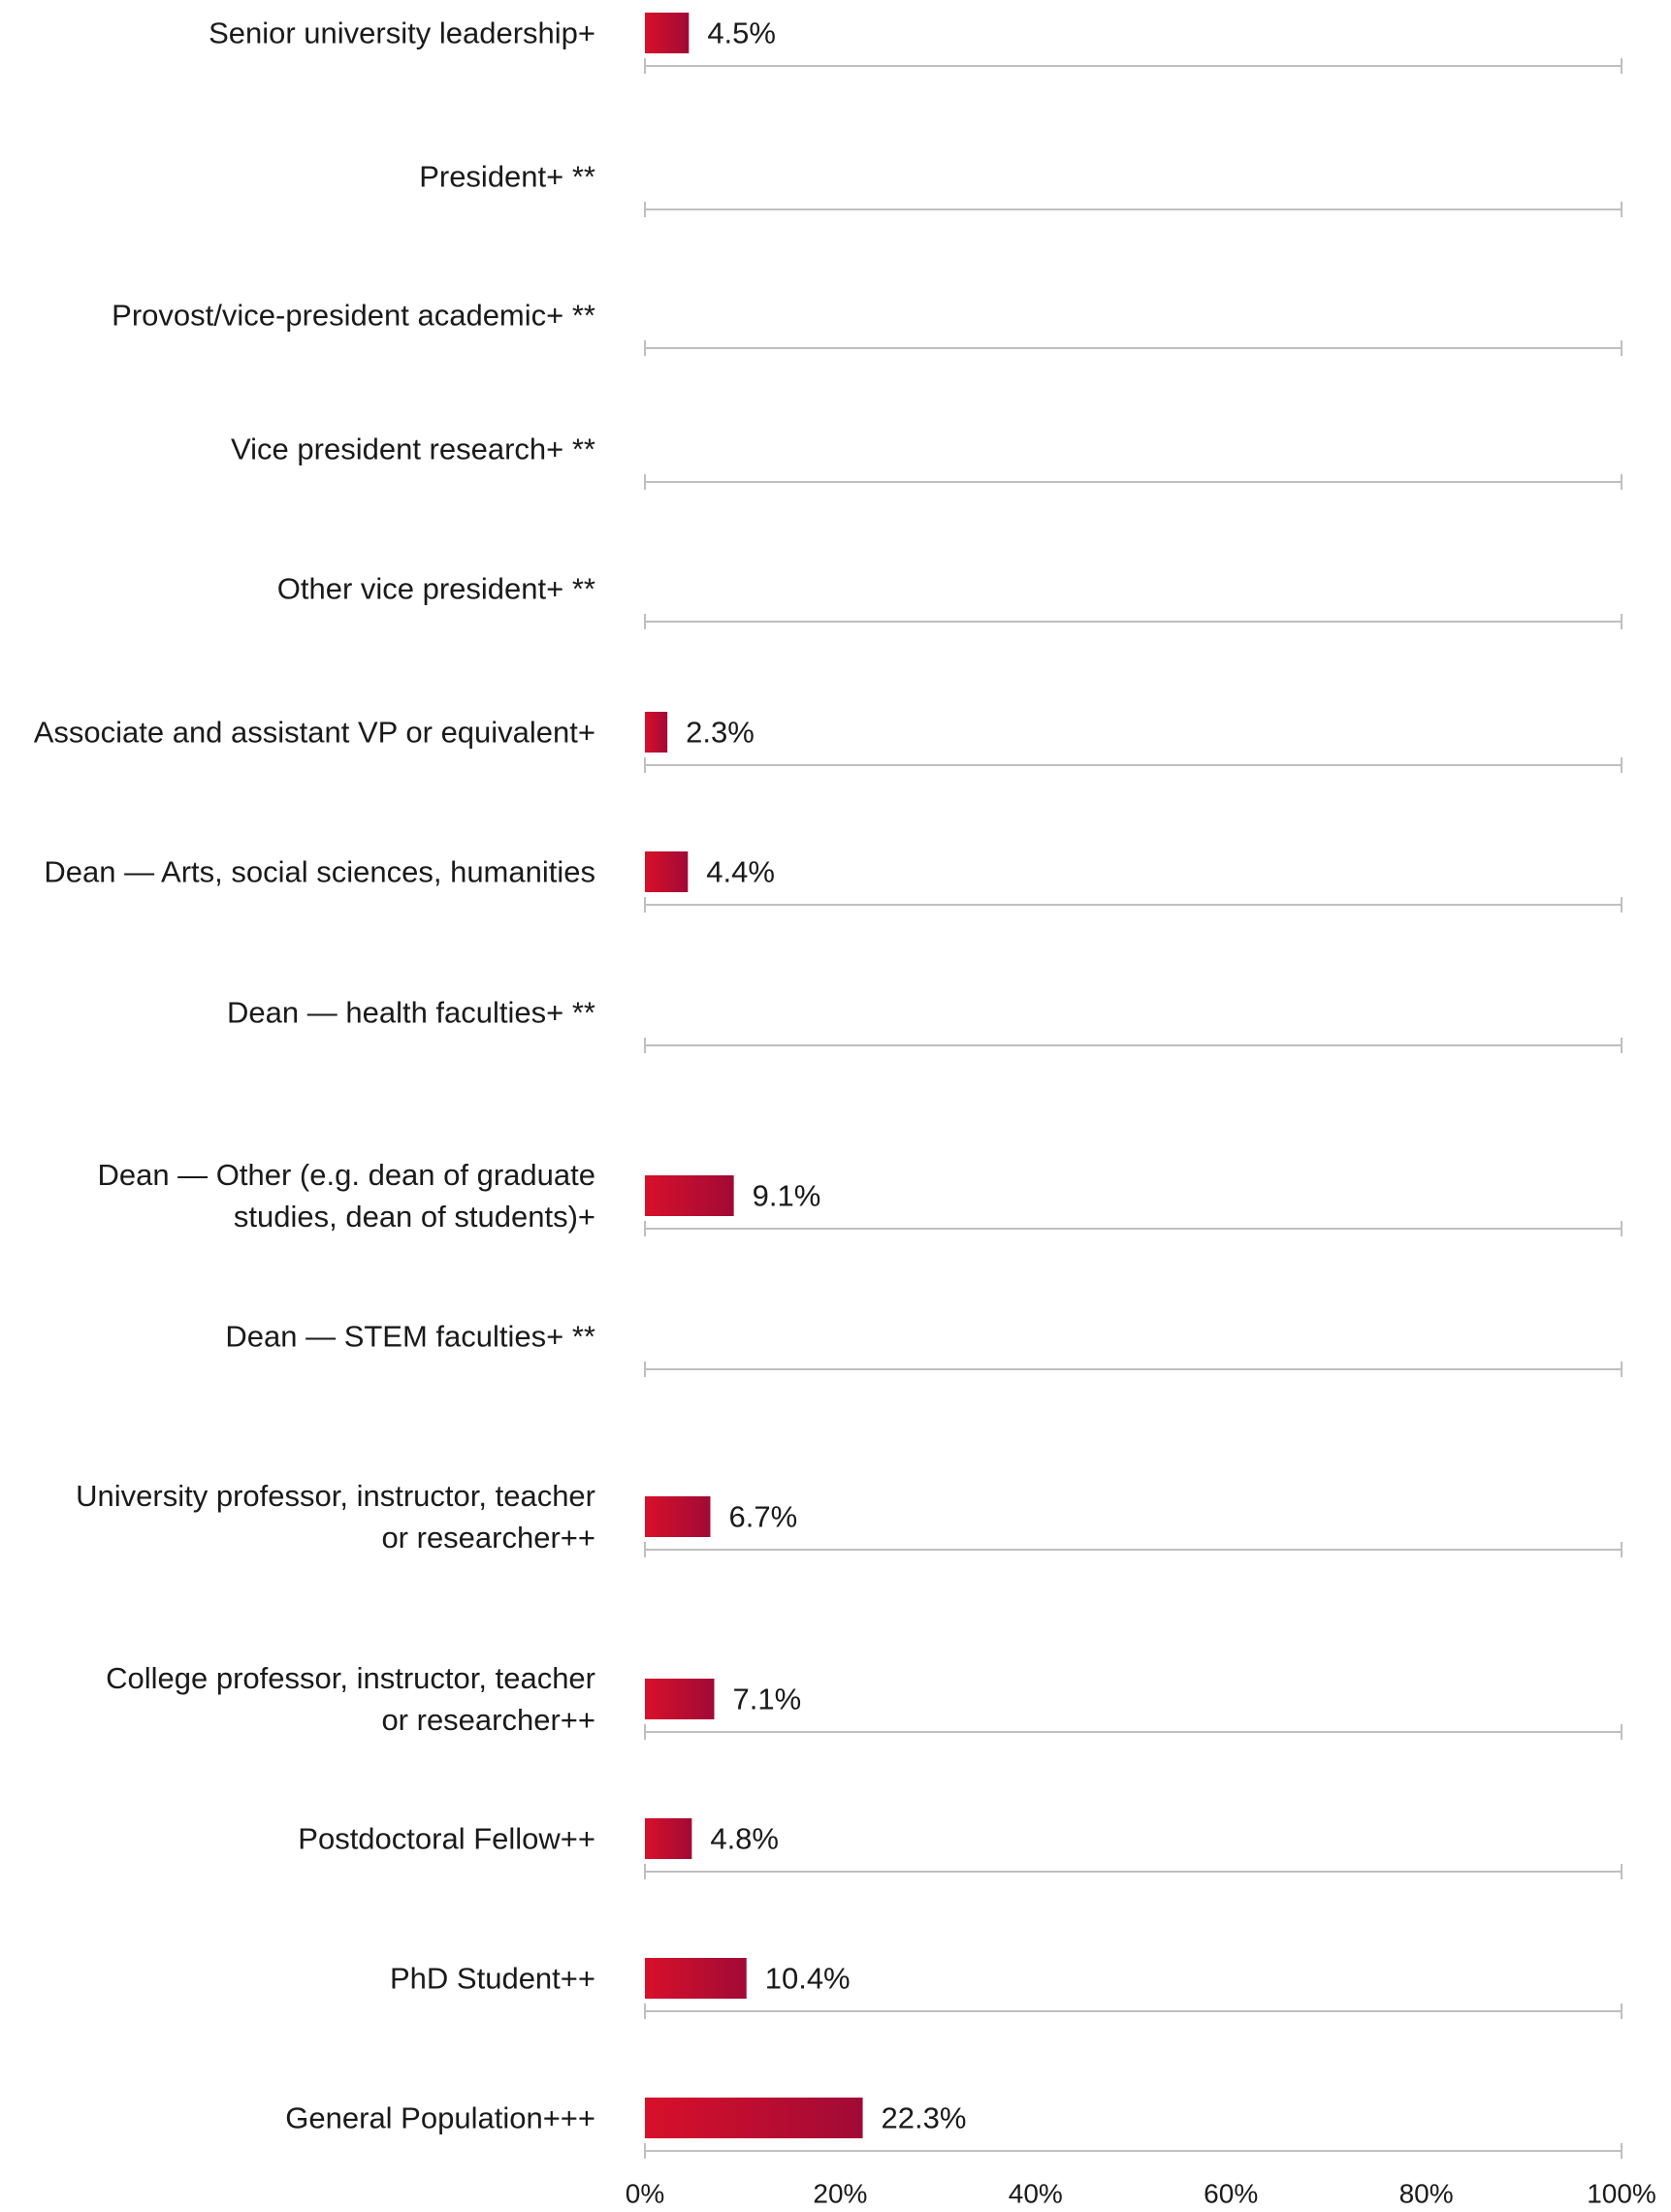 The image size is (1671, 2212). Describe the element at coordinates (1231, 2194) in the screenshot. I see `x-tick-label: 60%` at that location.